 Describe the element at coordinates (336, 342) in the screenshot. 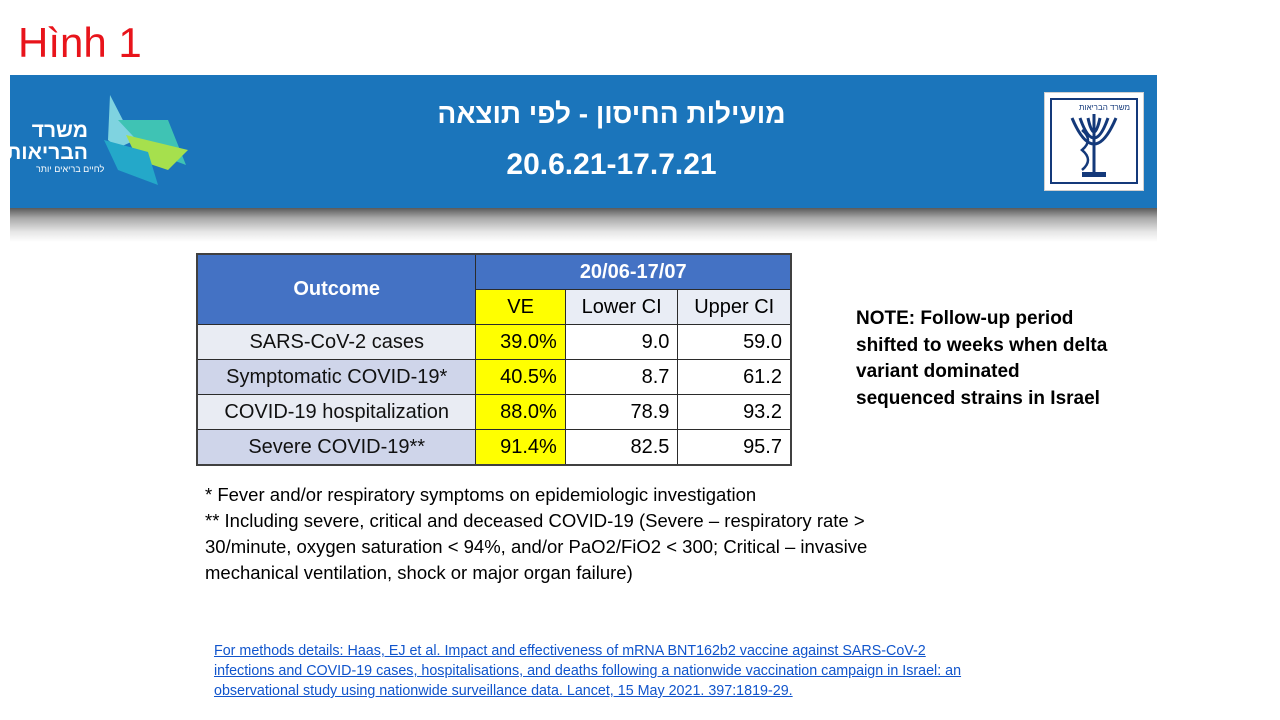

I see `outcome-cell: SARS-CoV-2 cases` at that location.